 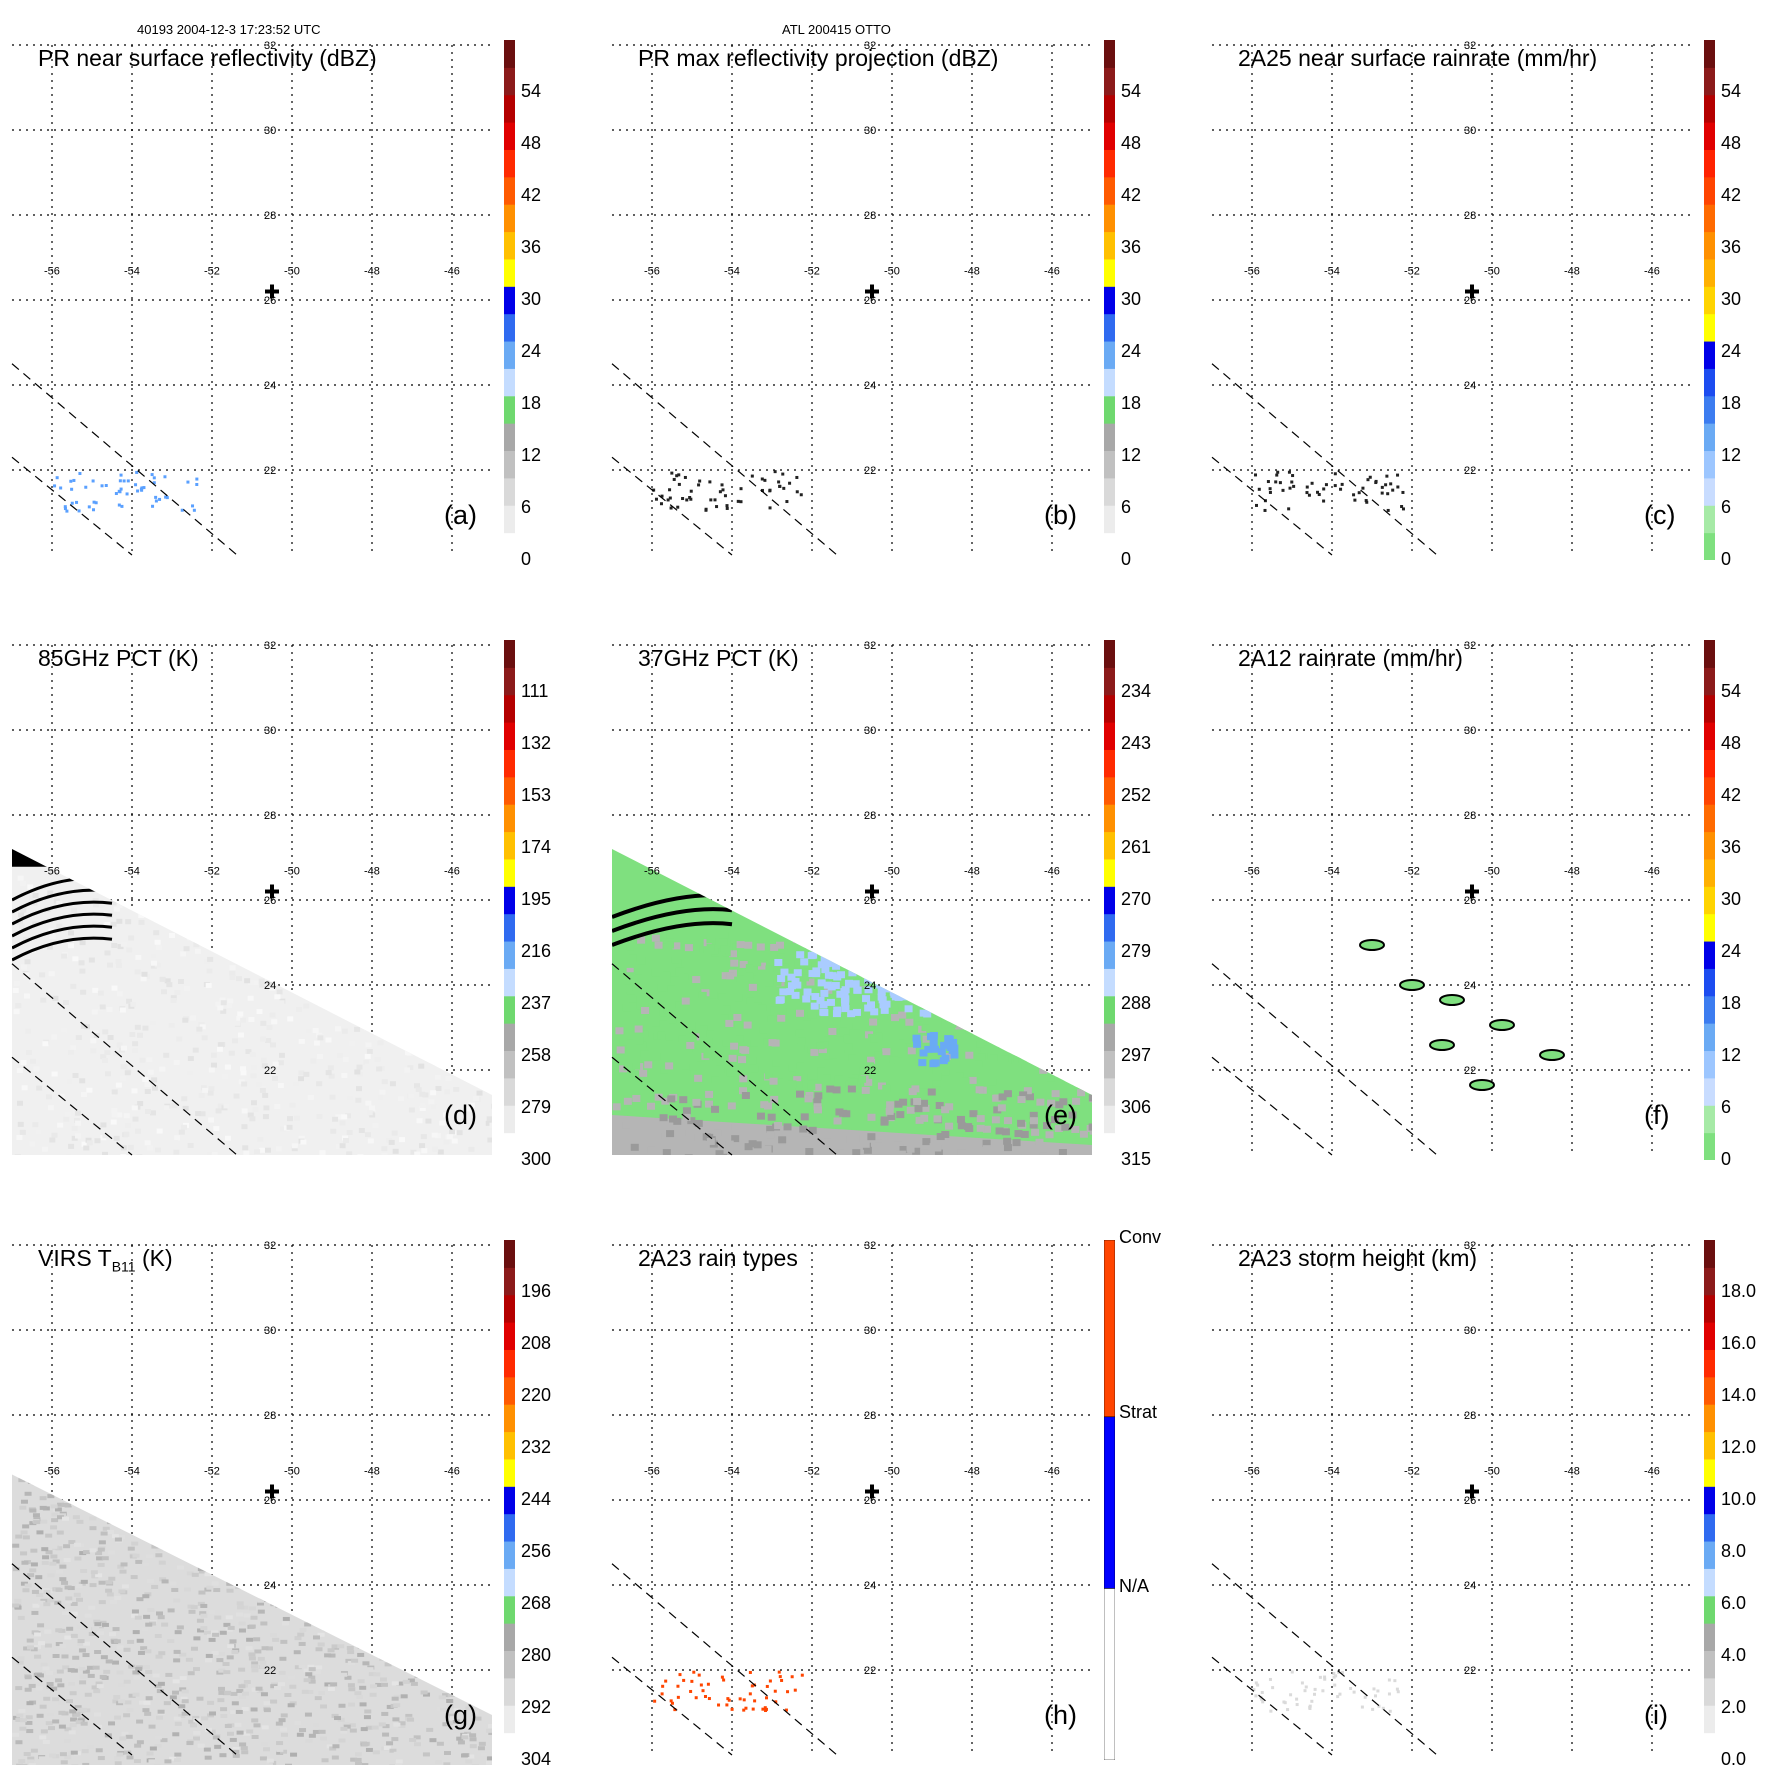 I want to click on storm-center-marker, so click(x=872, y=891).